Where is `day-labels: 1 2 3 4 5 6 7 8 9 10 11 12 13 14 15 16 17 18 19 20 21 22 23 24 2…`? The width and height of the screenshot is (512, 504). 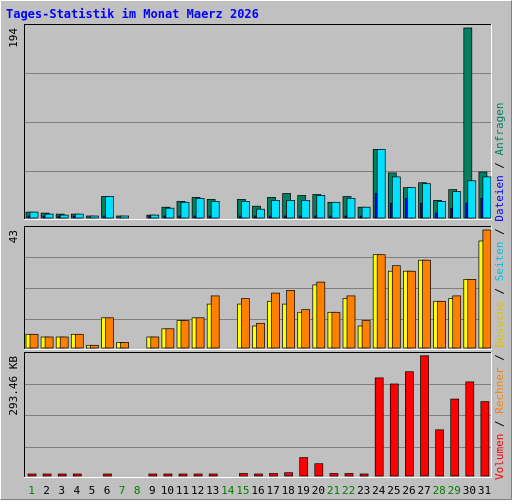 day-labels: 1 2 3 4 5 6 7 8 9 10 11 12 13 14 15 16 17 18 19 20 21 22 23 24 2… is located at coordinates (259, 490).